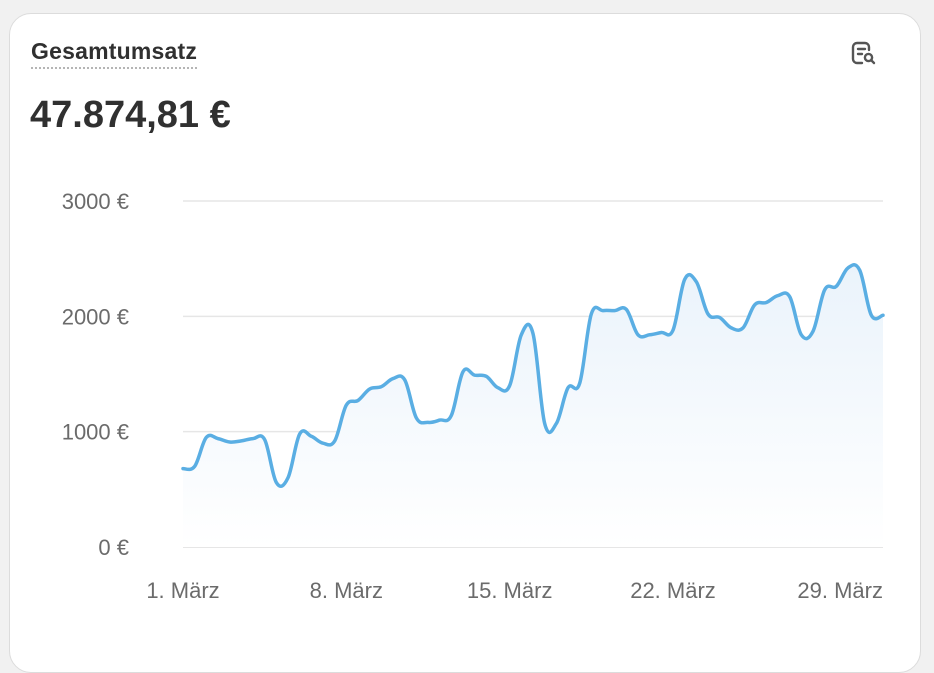 Image resolution: width=934 pixels, height=673 pixels. I want to click on y-tick-label: 2000 €, so click(95, 316).